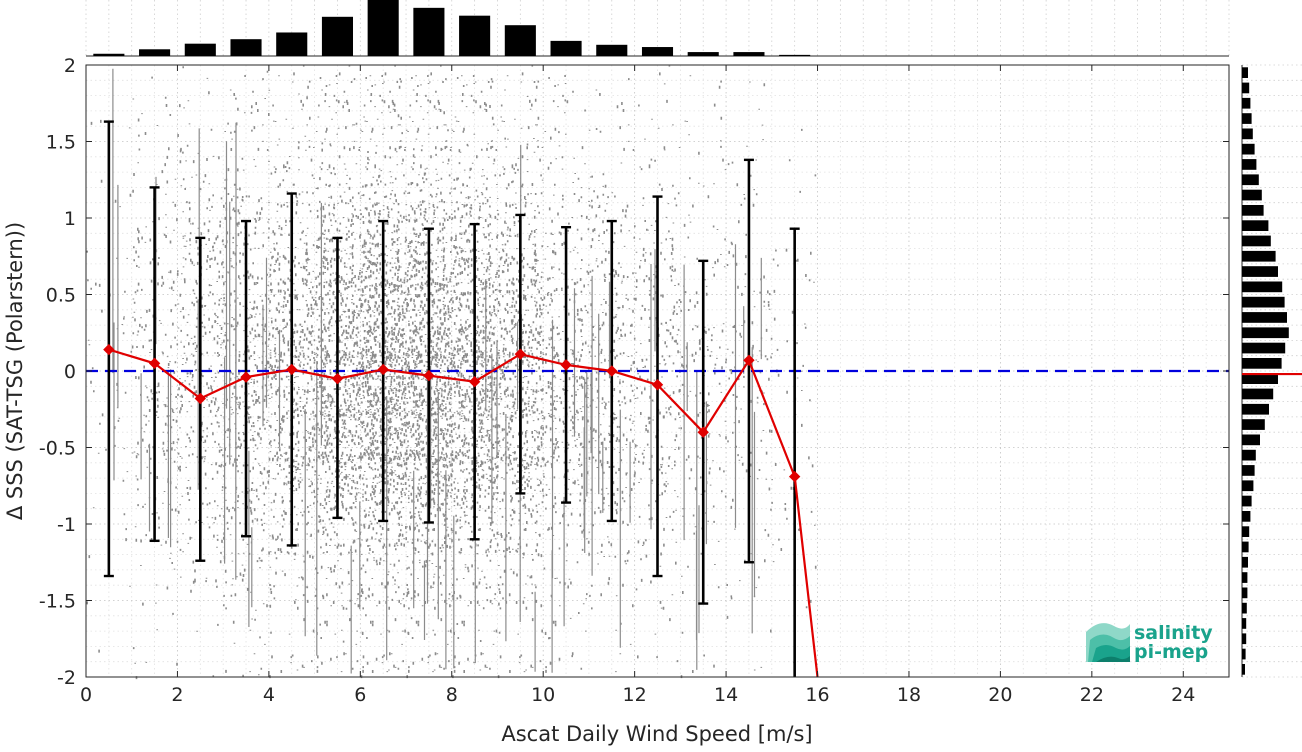  Describe the element at coordinates (1173, 633) in the screenshot. I see `logo-line1: salinity` at that location.